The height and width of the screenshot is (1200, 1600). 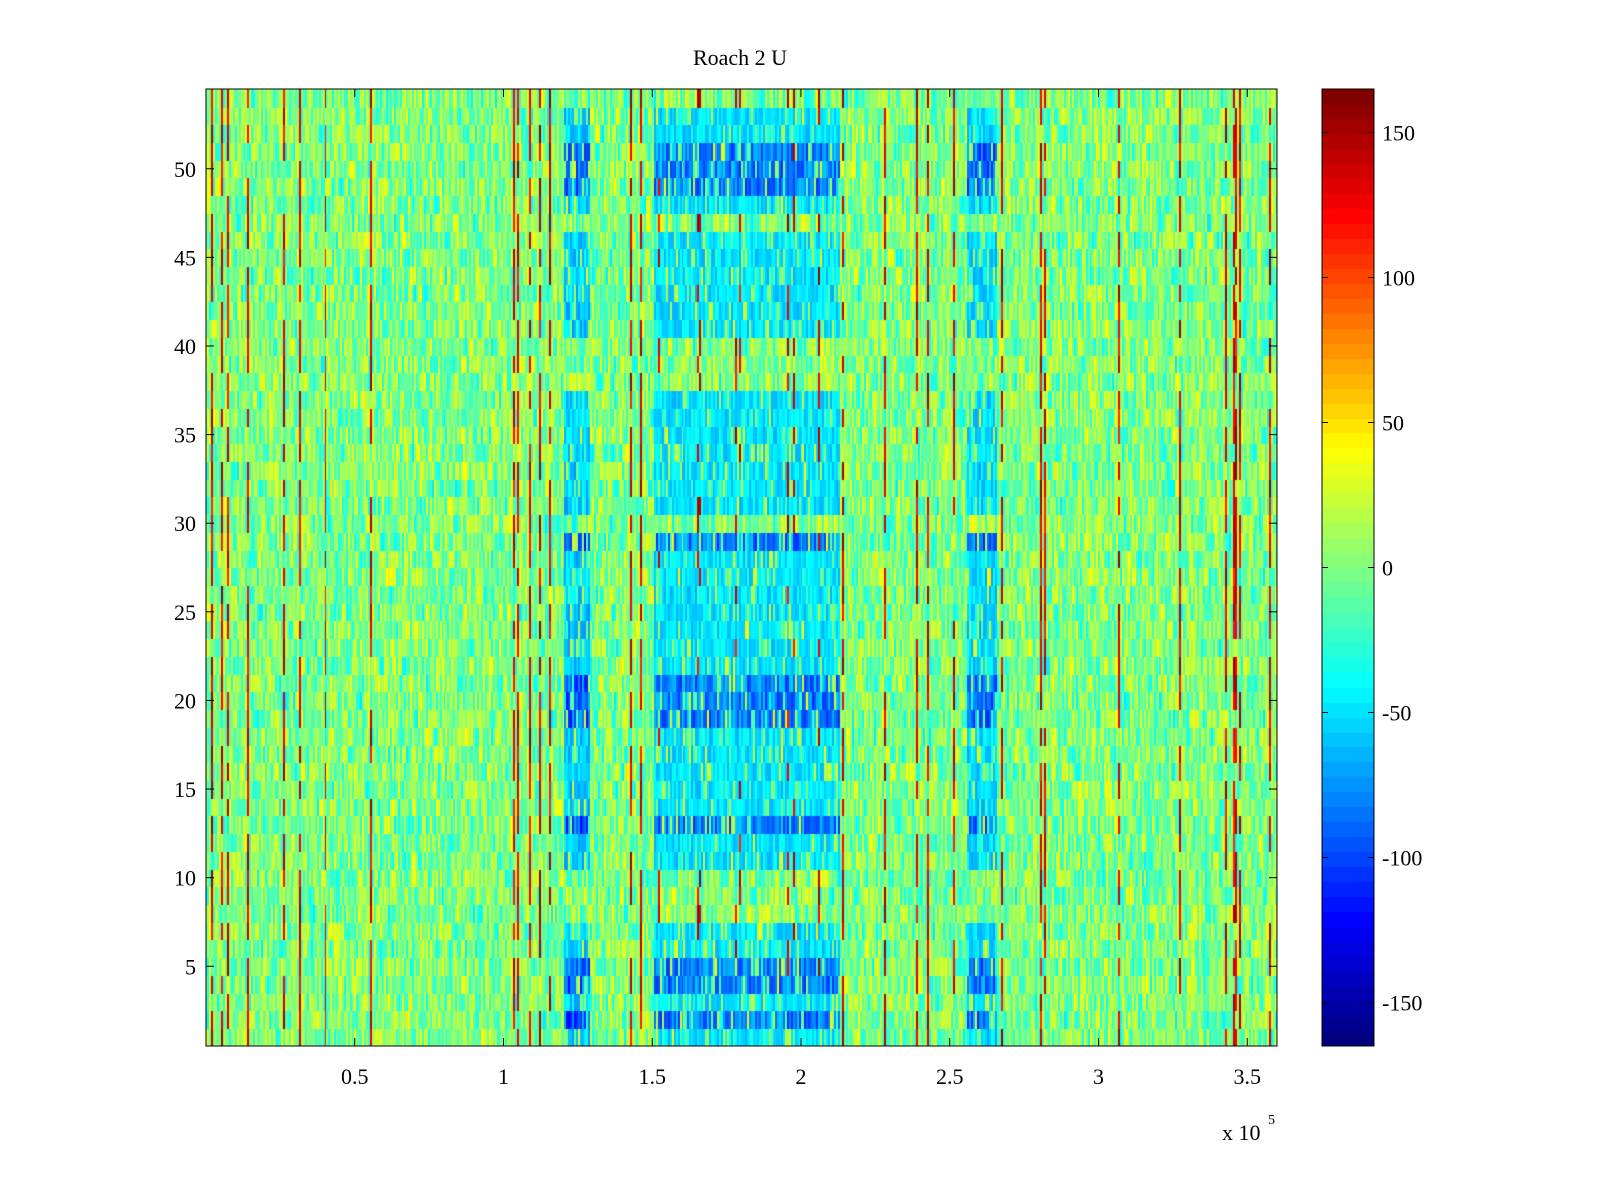 I want to click on colorbar-image, so click(x=1348, y=567).